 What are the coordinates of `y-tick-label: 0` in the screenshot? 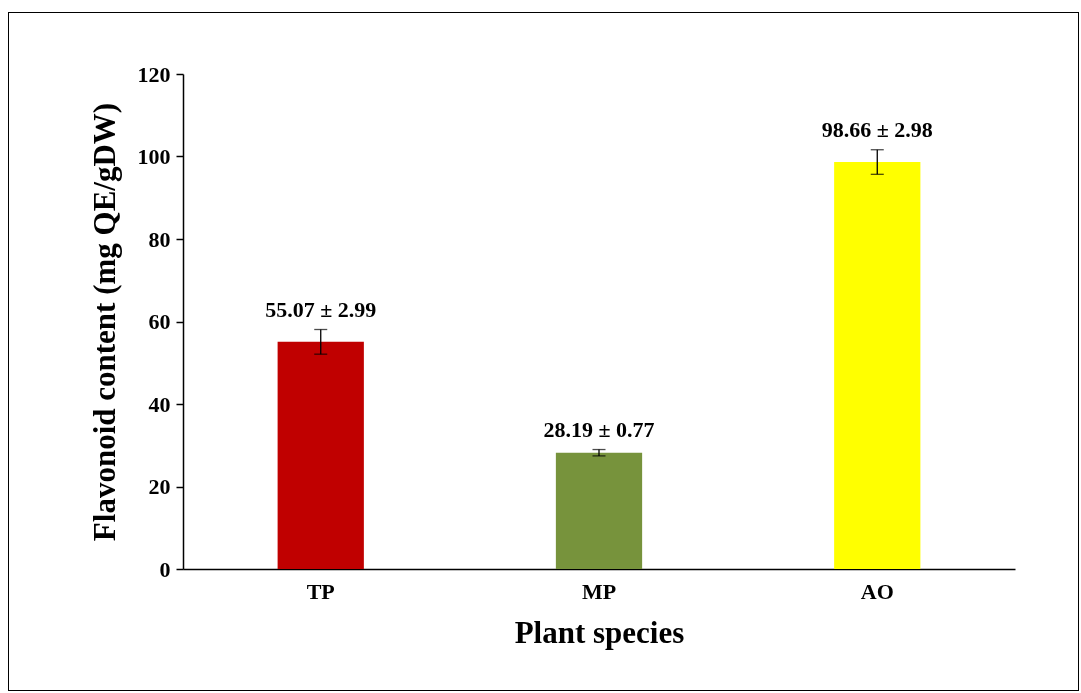 It's located at (165, 569).